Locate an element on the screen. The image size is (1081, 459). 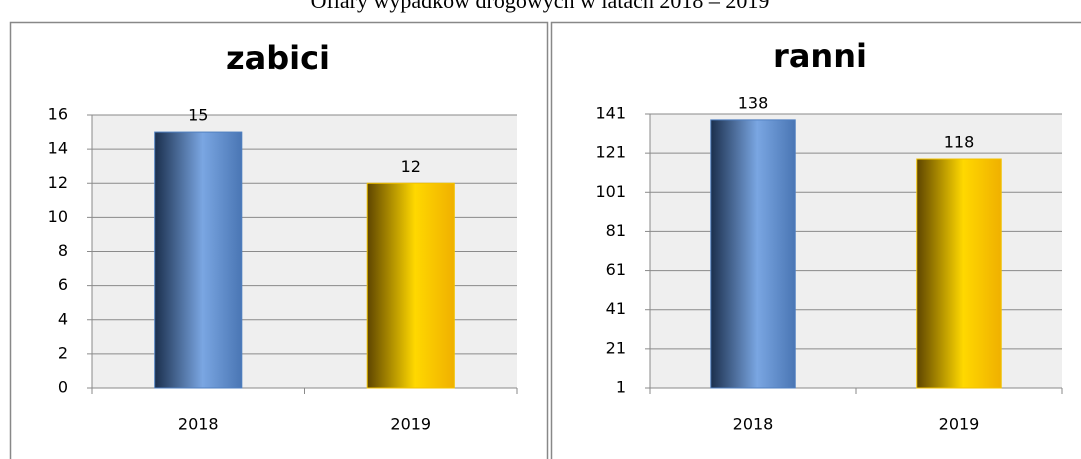
y-tick-label: 10 is located at coordinates (58, 216).